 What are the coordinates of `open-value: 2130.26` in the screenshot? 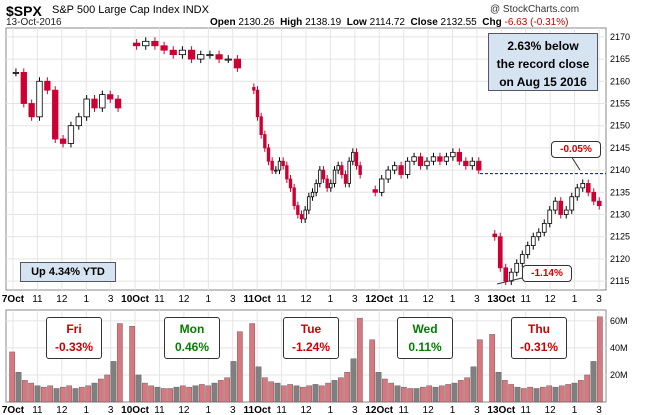 It's located at (256, 22).